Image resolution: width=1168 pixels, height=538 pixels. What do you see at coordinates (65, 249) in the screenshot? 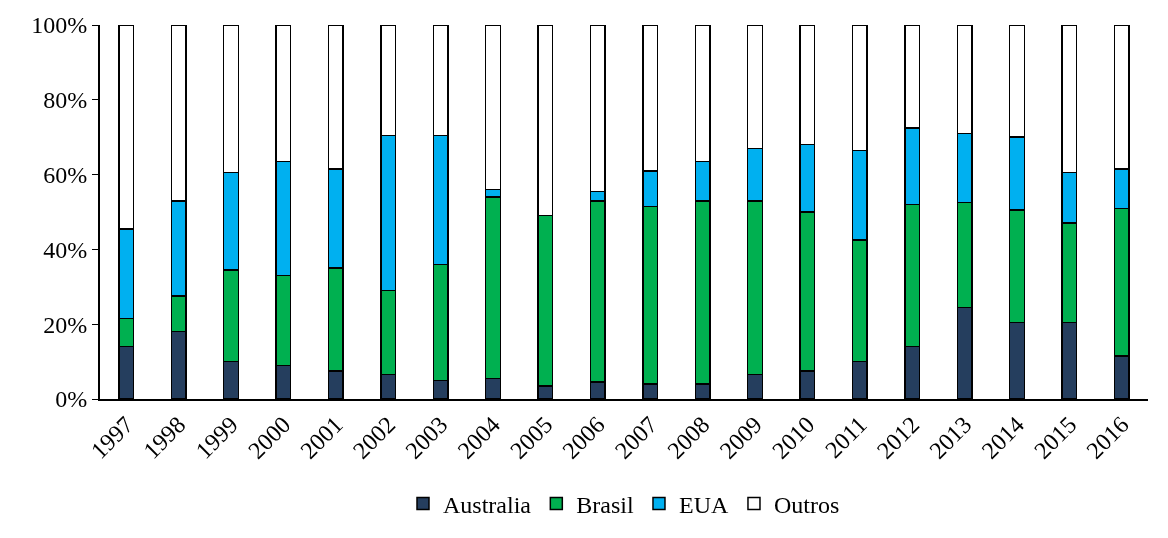
I see `y-tick-label: 40%` at bounding box center [65, 249].